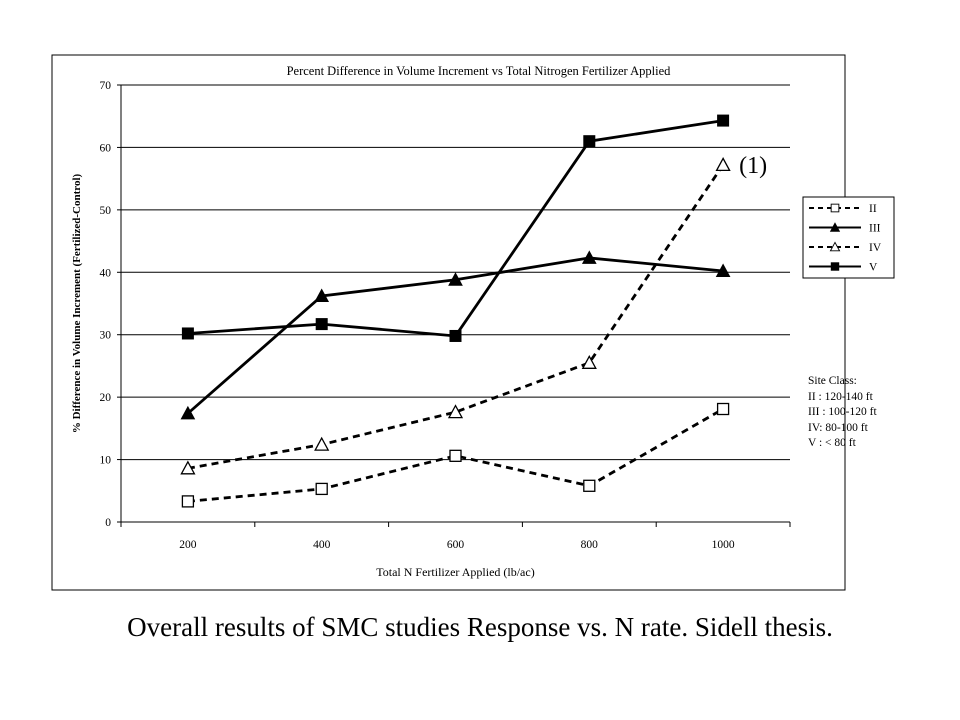  What do you see at coordinates (106, 86) in the screenshot?
I see `y-tick-label: 70` at bounding box center [106, 86].